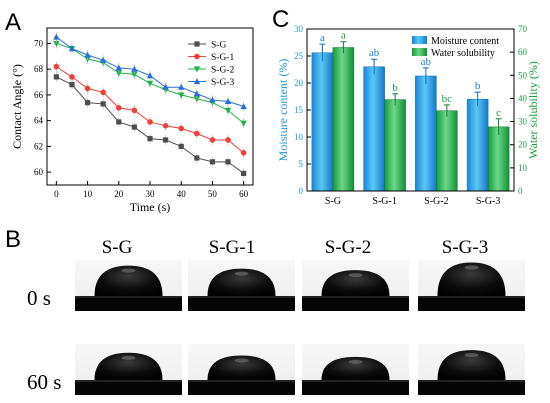 The image size is (550, 403). I want to click on chart-c-legend-swatch, so click(419, 52).